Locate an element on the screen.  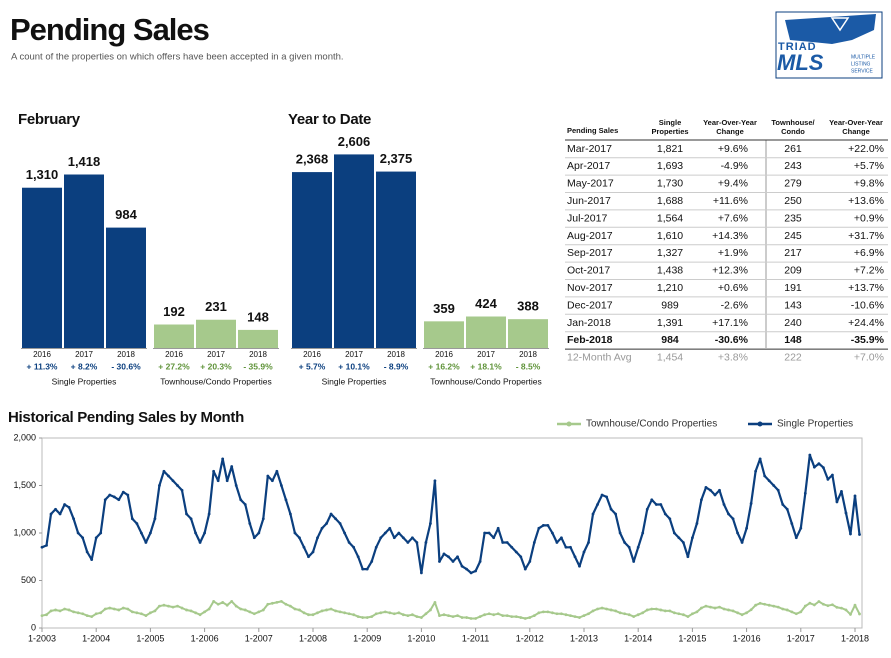
table-footer-cell: +7.0% is located at coordinates (869, 358).